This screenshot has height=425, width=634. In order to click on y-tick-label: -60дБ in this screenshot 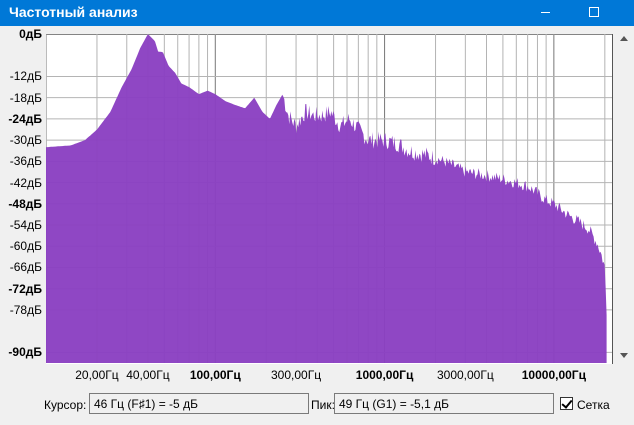, I will do `click(25, 246)`.